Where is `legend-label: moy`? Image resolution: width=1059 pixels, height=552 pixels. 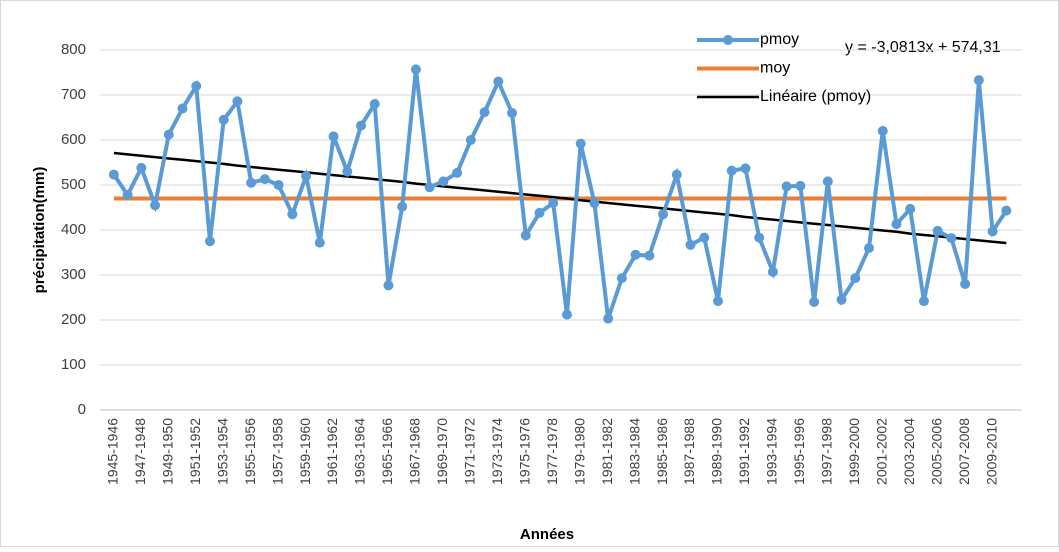 legend-label: moy is located at coordinates (775, 68).